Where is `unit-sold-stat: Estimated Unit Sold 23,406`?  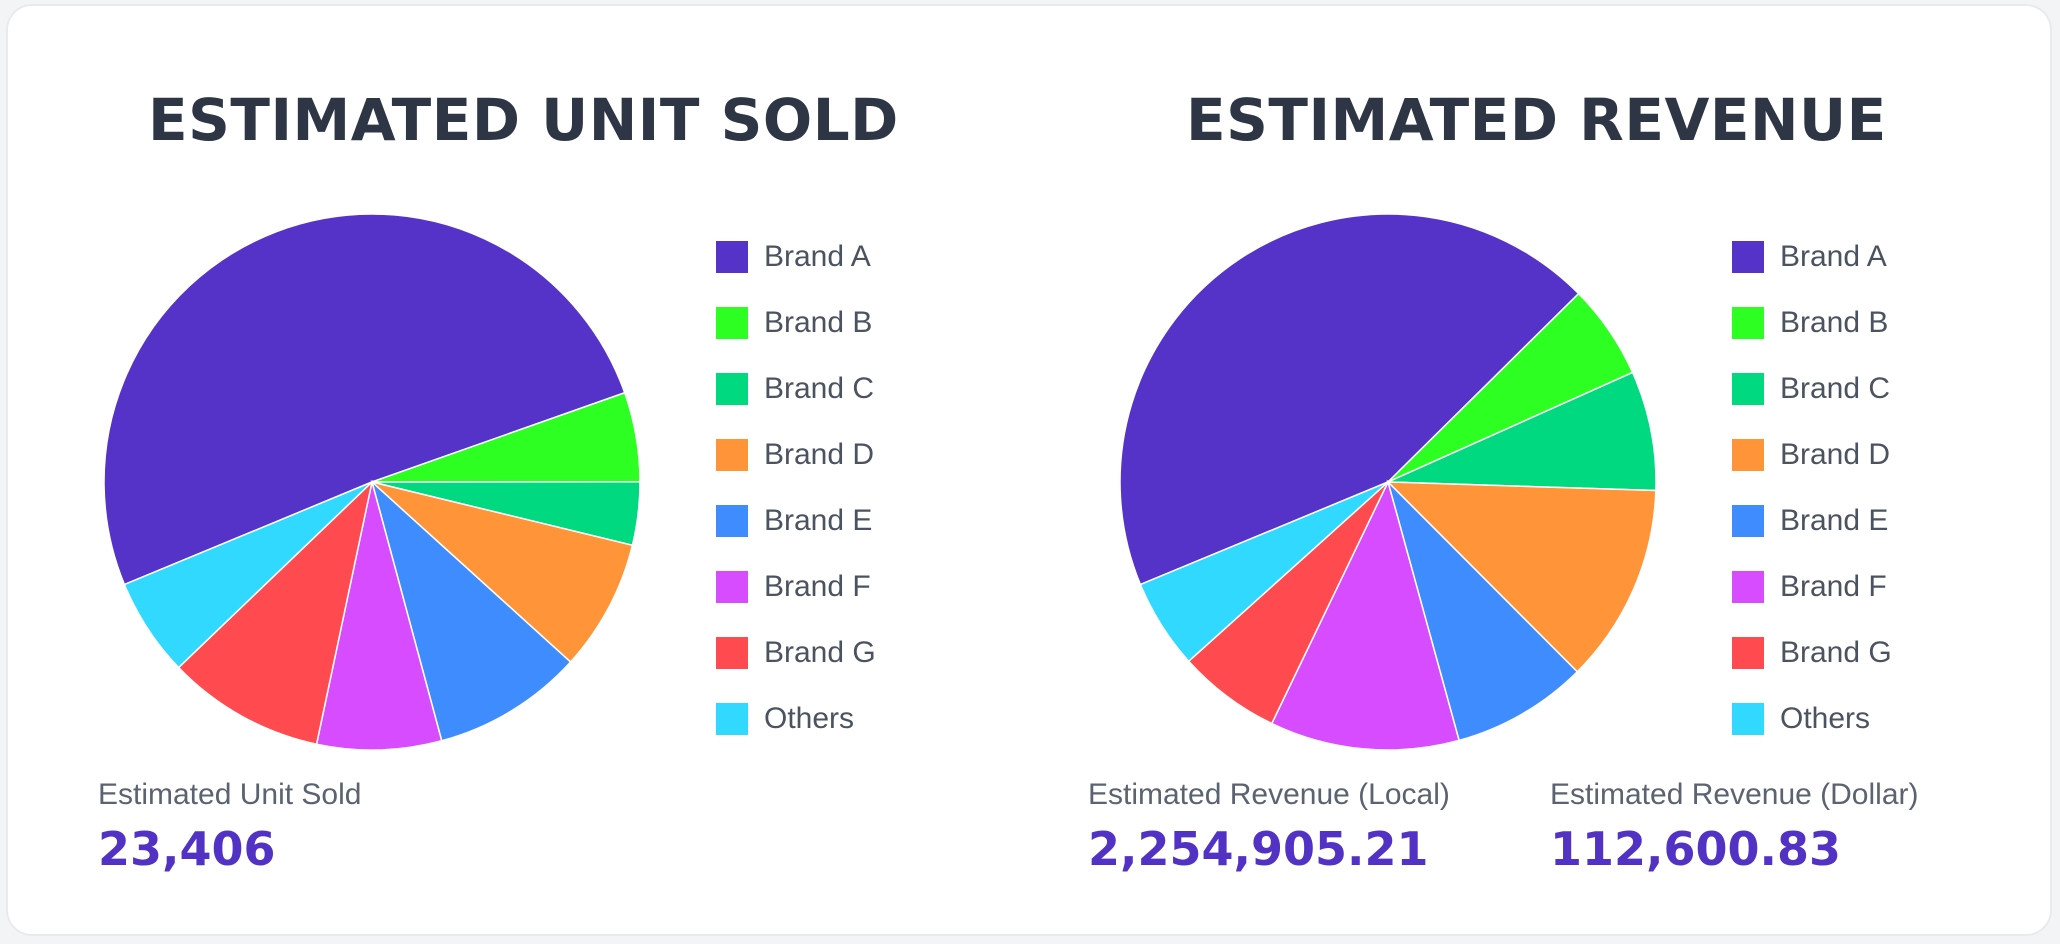 unit-sold-stat: Estimated Unit Sold 23,406 is located at coordinates (229, 827).